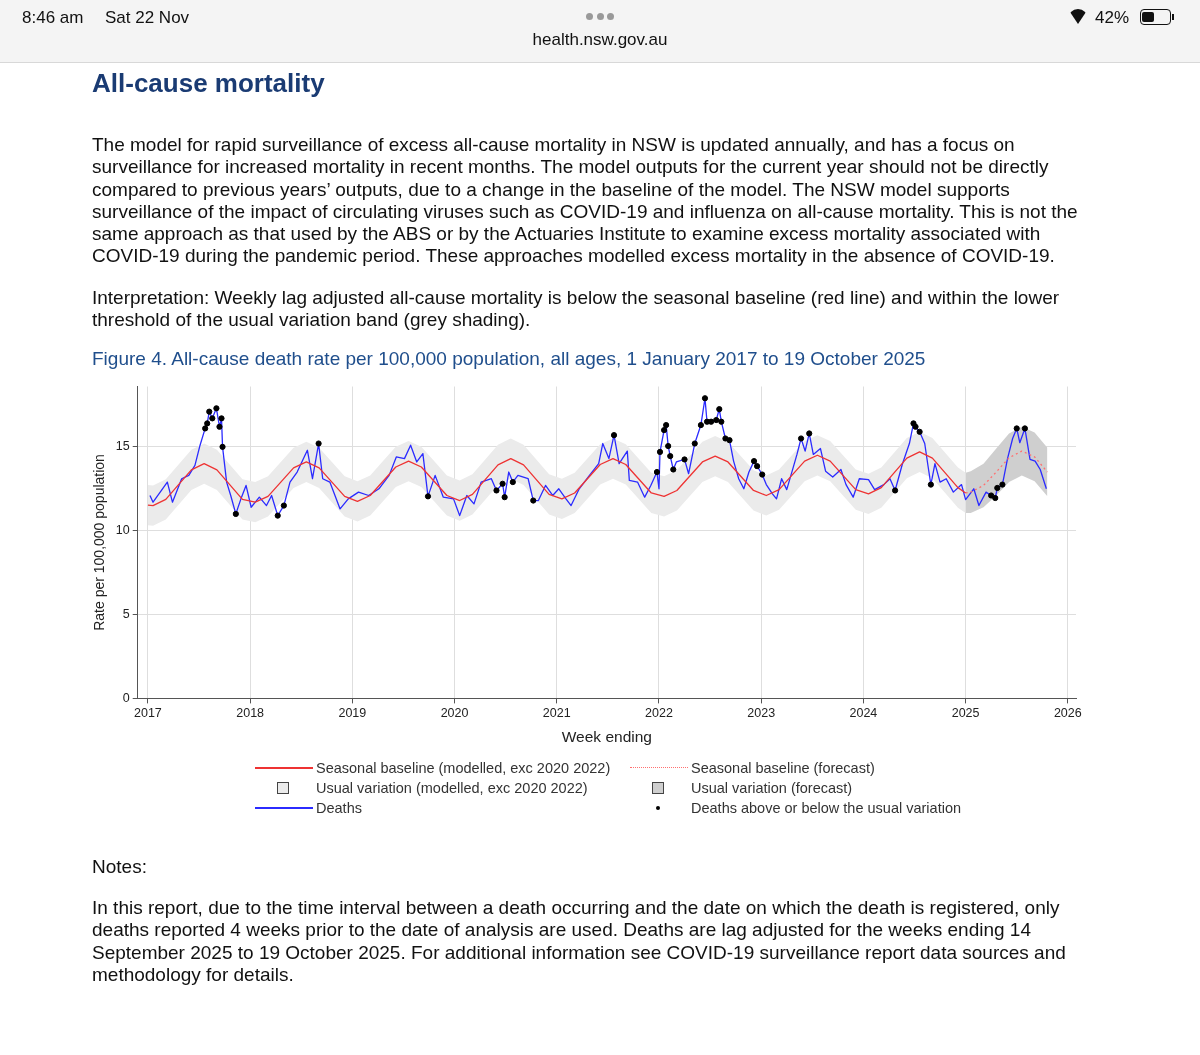 This screenshot has height=1055, width=1200. What do you see at coordinates (463, 767) in the screenshot?
I see `legend-label: Seasonal baseline (modelled, exc 2020 2022)` at bounding box center [463, 767].